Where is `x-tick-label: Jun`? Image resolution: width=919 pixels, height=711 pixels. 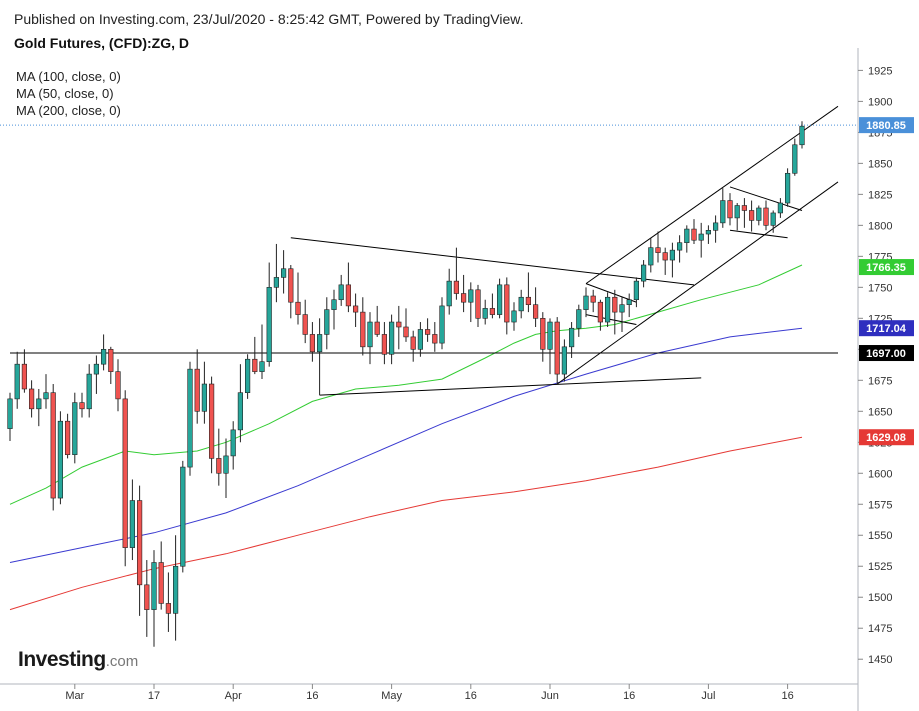 x-tick-label: Jun is located at coordinates (550, 696).